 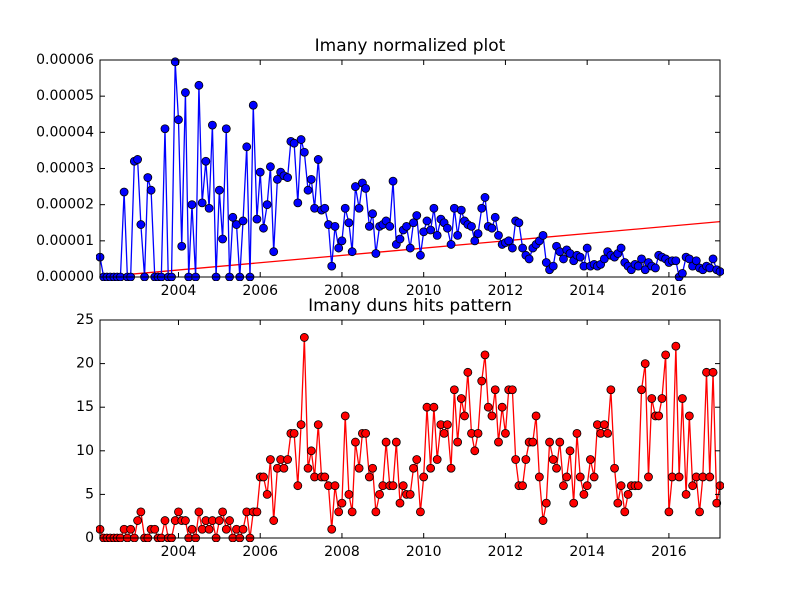 What do you see at coordinates (85, 320) in the screenshot?
I see `y-tick-label: 25` at bounding box center [85, 320].